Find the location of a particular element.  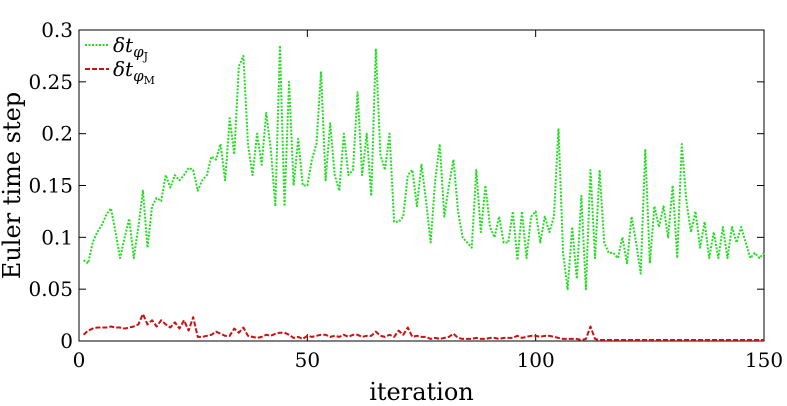

y-tick-label: 0.3 is located at coordinates (57, 30).